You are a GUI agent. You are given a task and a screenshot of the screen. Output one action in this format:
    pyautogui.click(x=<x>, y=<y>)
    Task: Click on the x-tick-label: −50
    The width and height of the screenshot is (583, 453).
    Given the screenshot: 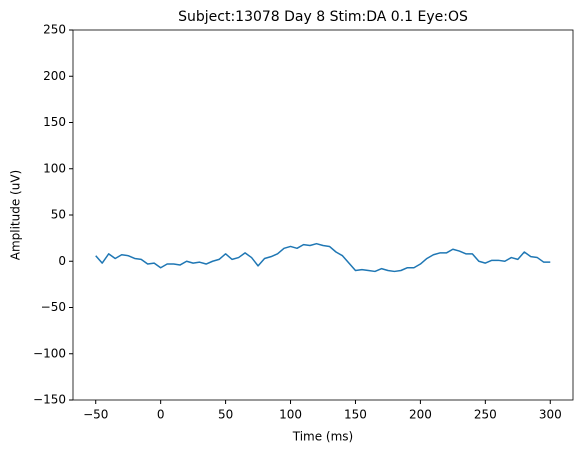 What is the action you would take?
    pyautogui.click(x=95, y=415)
    